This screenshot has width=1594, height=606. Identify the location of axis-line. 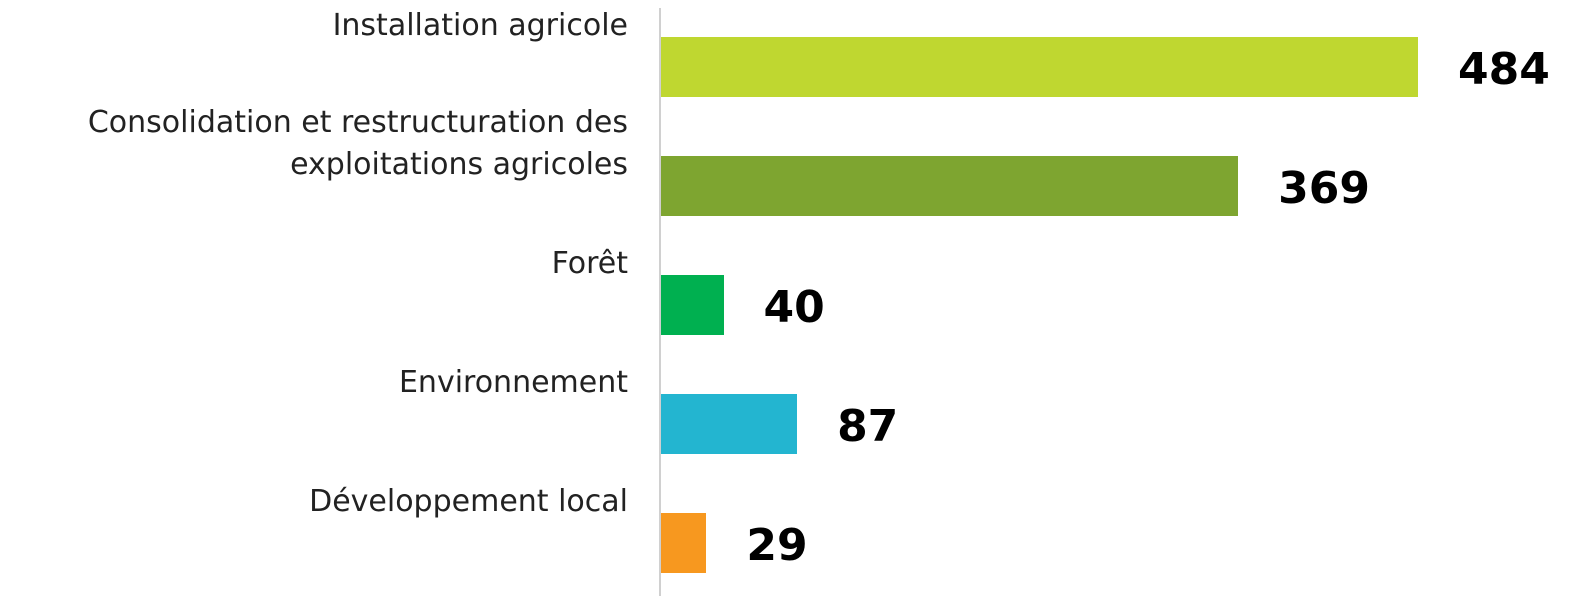
(660, 302).